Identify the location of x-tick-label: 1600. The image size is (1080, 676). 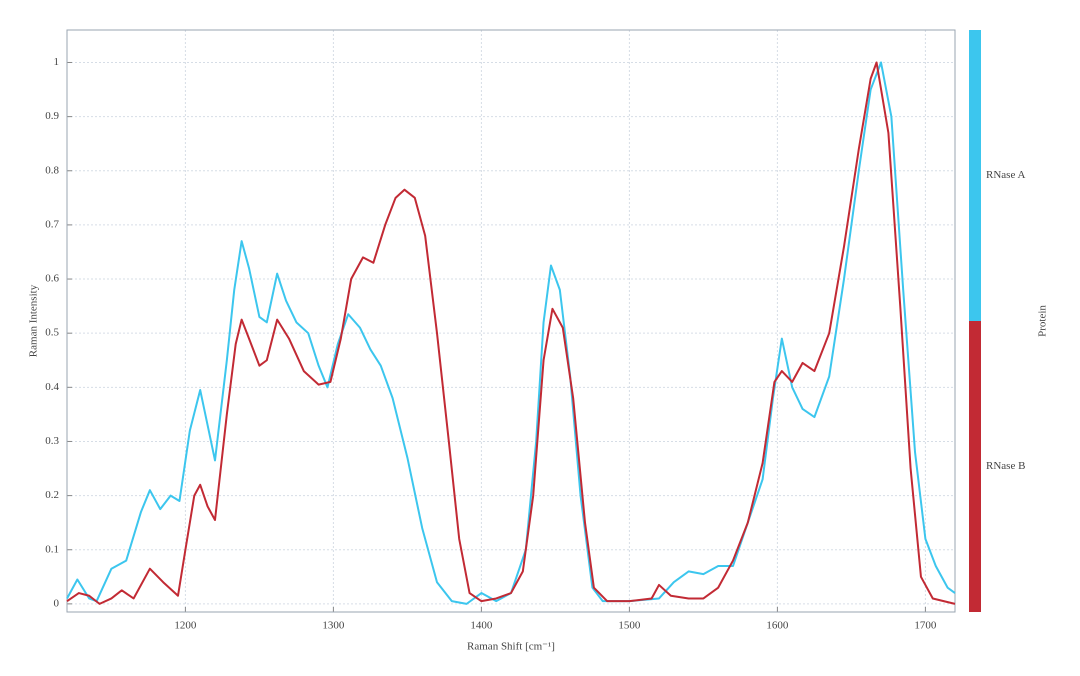
(777, 626).